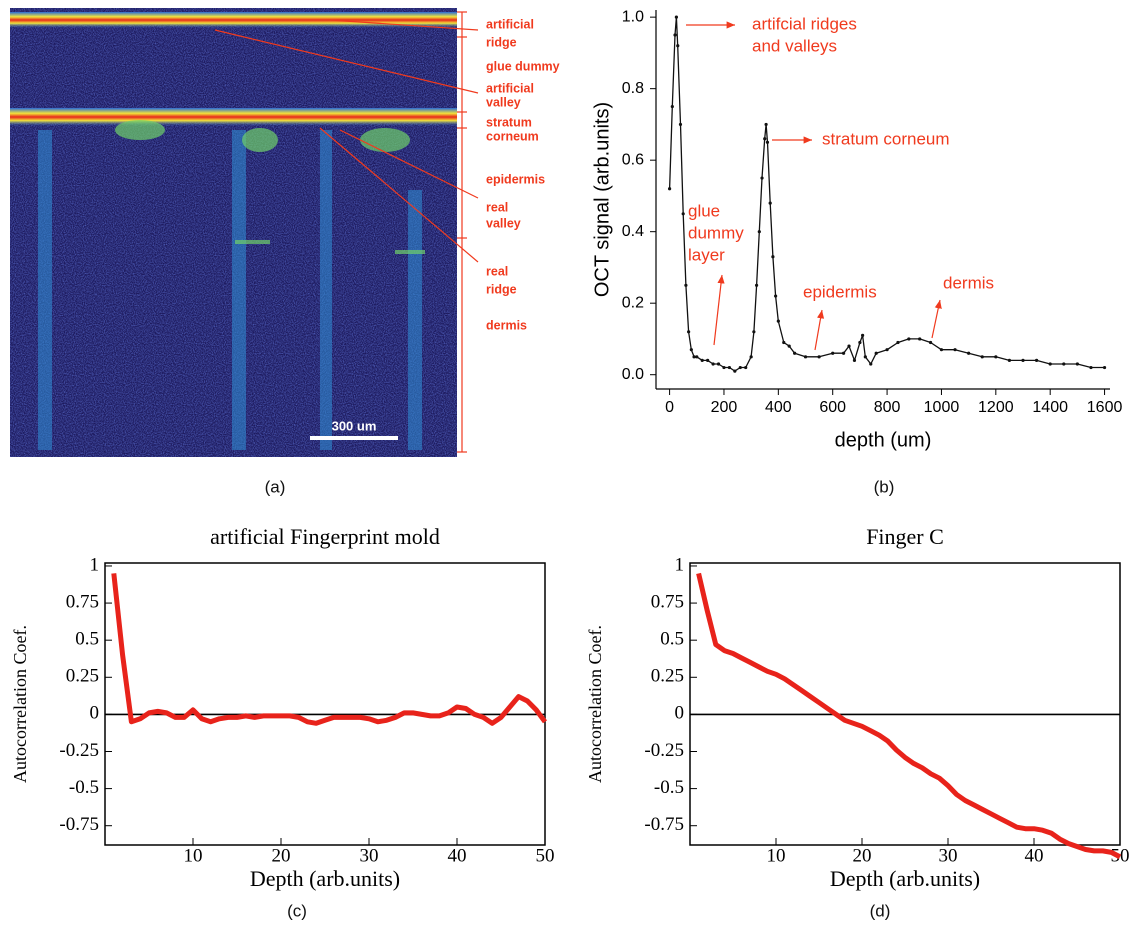  I want to click on chart-title: Finger C, so click(905, 536).